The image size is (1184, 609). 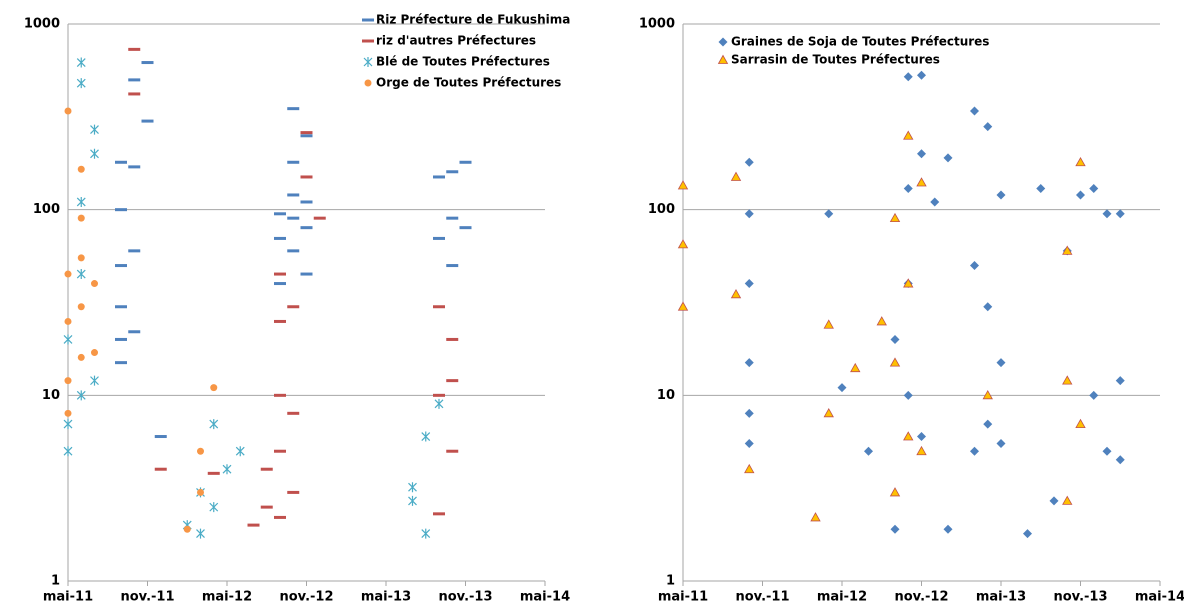 I want to click on x-tick-label: mai-12, so click(x=227, y=597).